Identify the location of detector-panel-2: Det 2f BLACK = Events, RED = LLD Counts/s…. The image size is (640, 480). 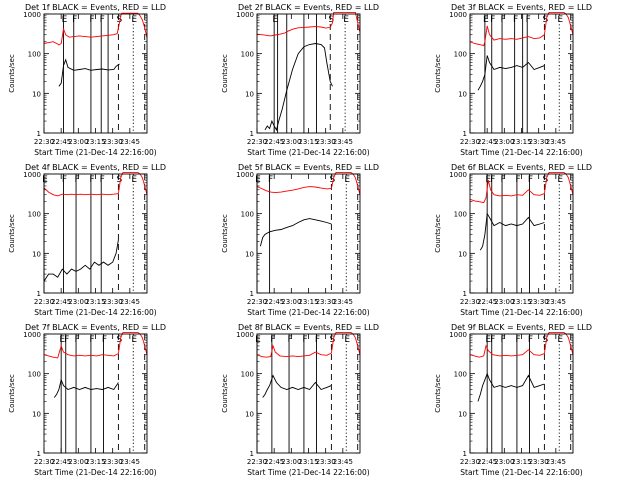
(300, 80).